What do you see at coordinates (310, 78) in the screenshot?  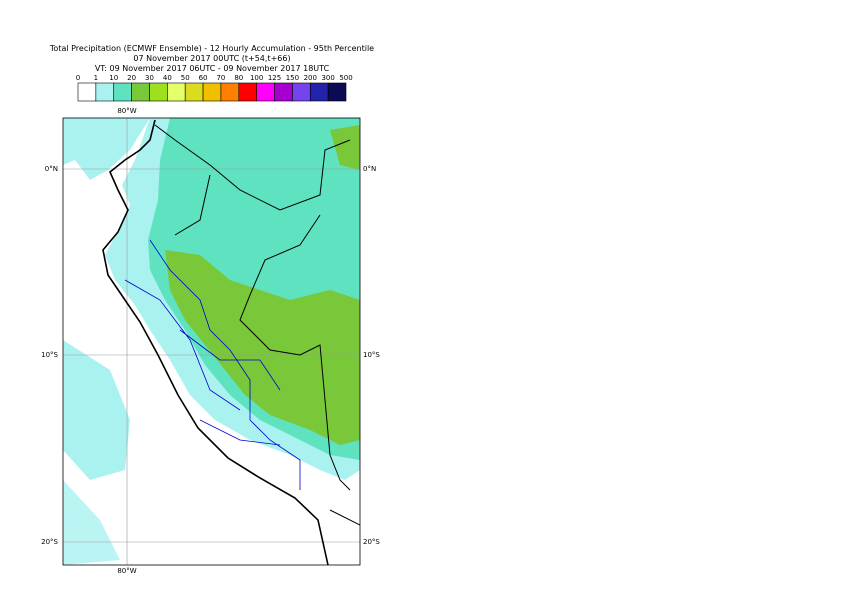 I see `legend-tick-label: 200` at bounding box center [310, 78].